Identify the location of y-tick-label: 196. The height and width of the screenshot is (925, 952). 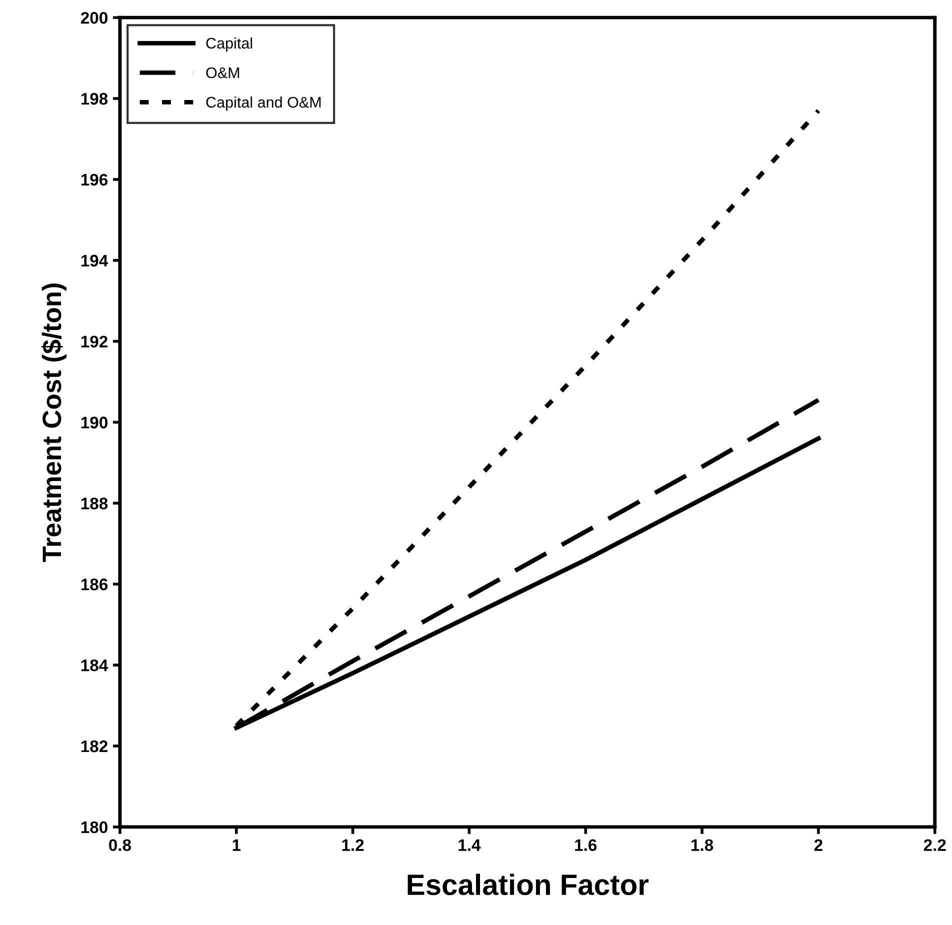
(94, 180).